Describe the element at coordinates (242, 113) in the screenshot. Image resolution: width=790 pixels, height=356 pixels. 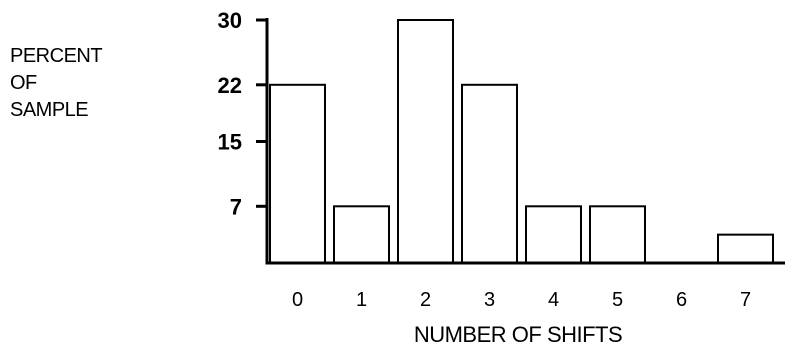
I see `y-ticks-group: 7 15 22 30` at that location.